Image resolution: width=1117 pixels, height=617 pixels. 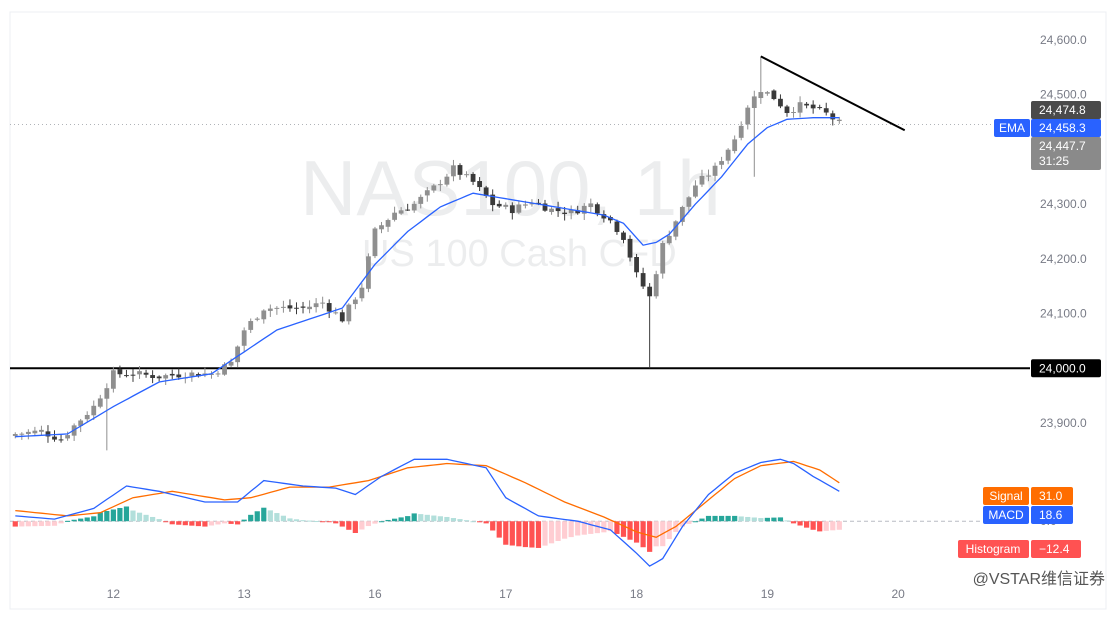 I want to click on macd-line, so click(x=427, y=512).